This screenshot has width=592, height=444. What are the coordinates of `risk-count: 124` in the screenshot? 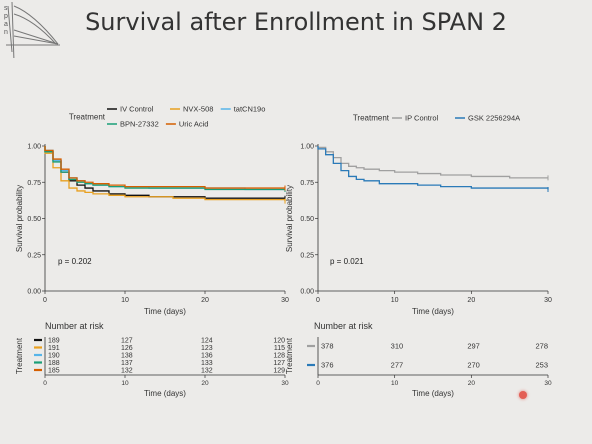 It's located at (207, 341).